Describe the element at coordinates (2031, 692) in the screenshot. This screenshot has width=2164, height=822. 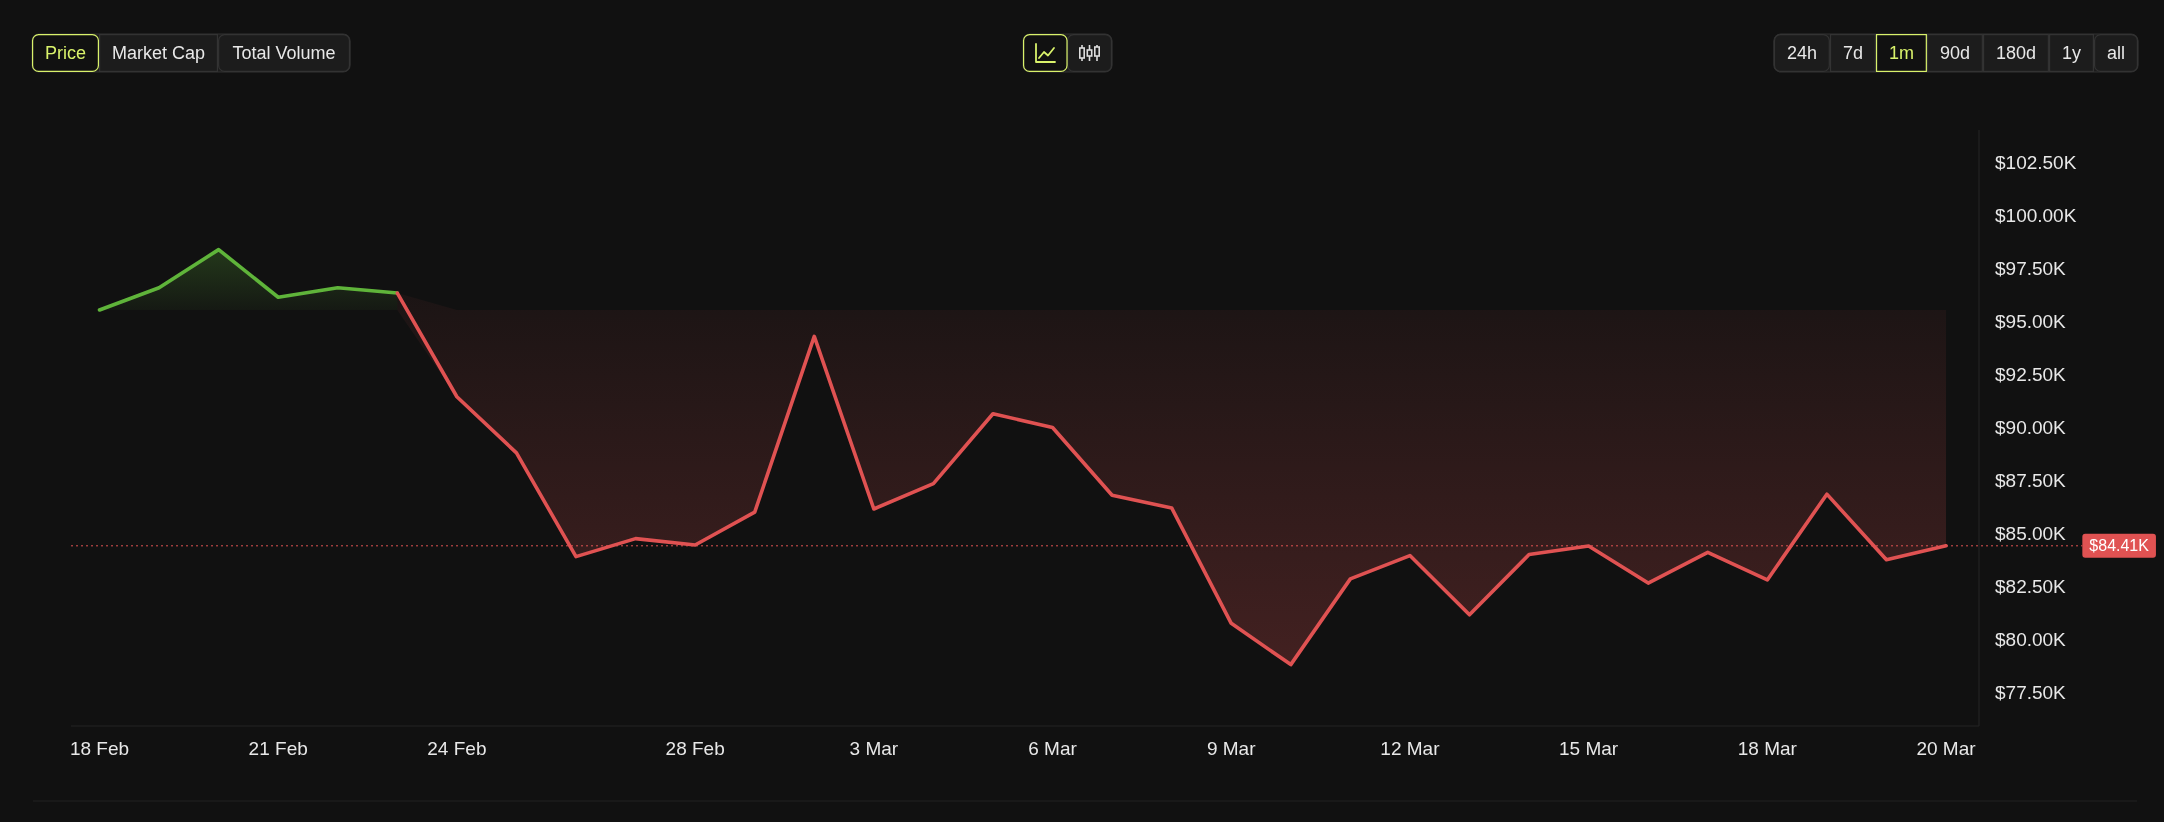
I see `y-tick-label: $77.50K` at that location.